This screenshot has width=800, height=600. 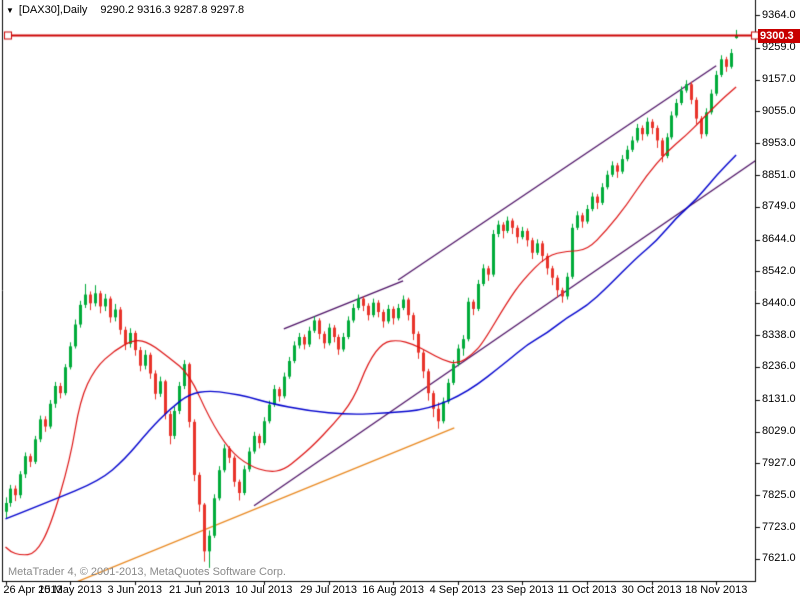 What do you see at coordinates (199, 590) in the screenshot?
I see `time-axis-label: 21 Jun 2013` at bounding box center [199, 590].